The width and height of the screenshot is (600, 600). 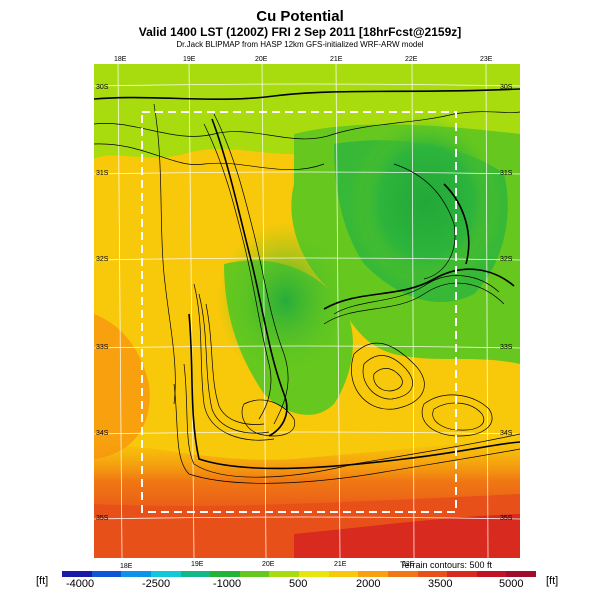 I want to click on colorbar-label: 3500, so click(x=440, y=584).